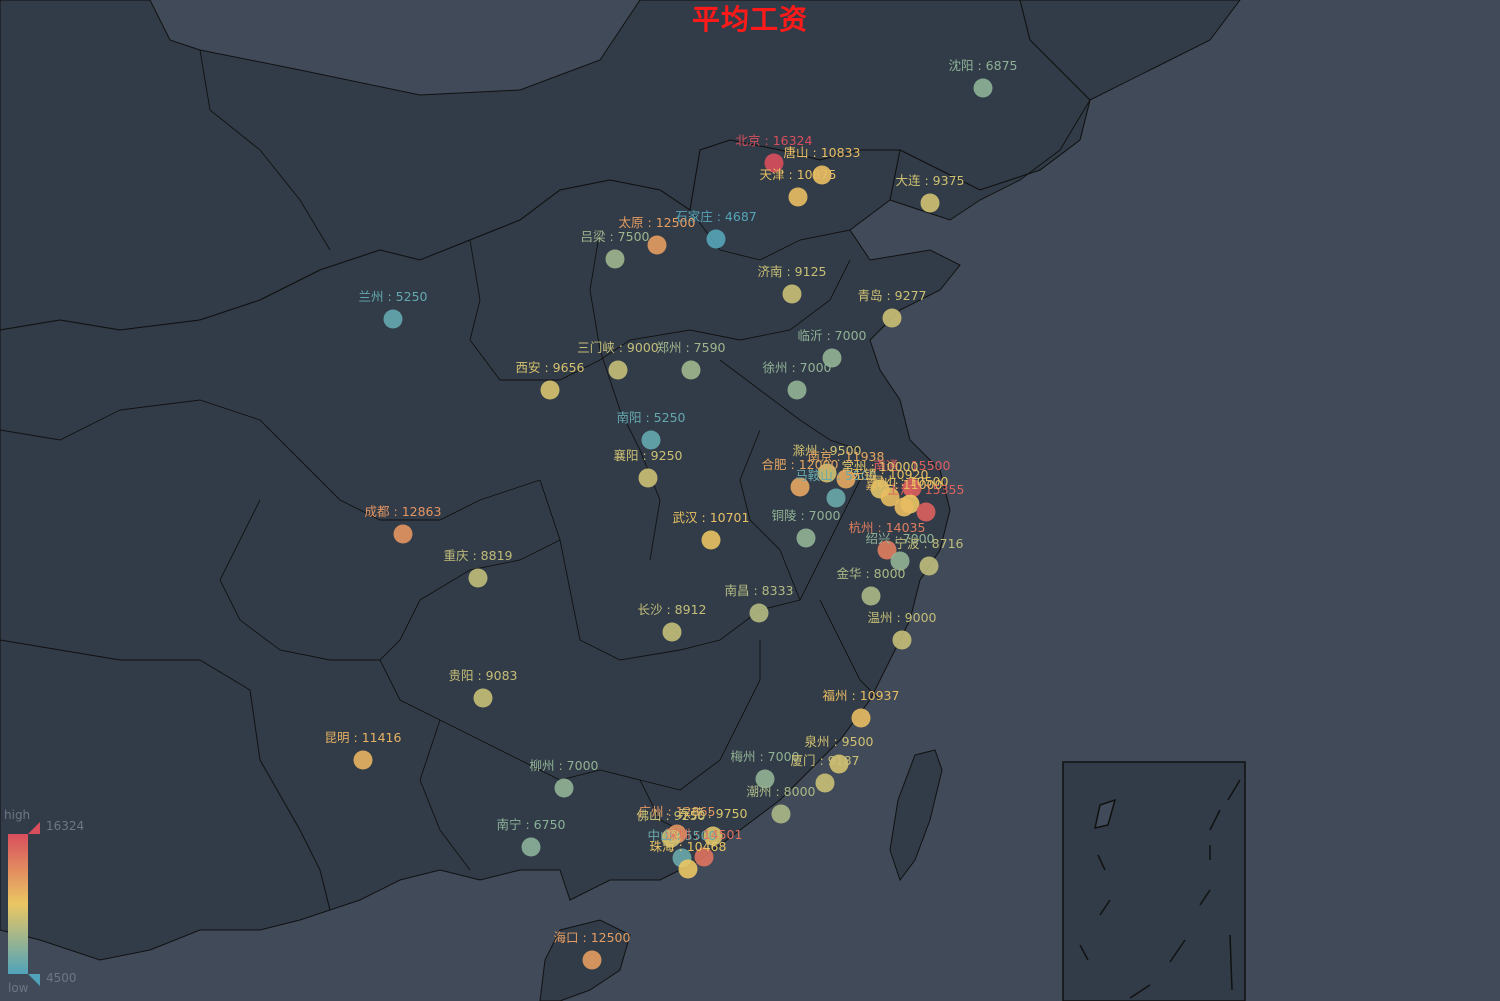 This screenshot has width=1500, height=1001. What do you see at coordinates (822, 152) in the screenshot?
I see `city-label-唐山: 唐山 : 10833` at bounding box center [822, 152].